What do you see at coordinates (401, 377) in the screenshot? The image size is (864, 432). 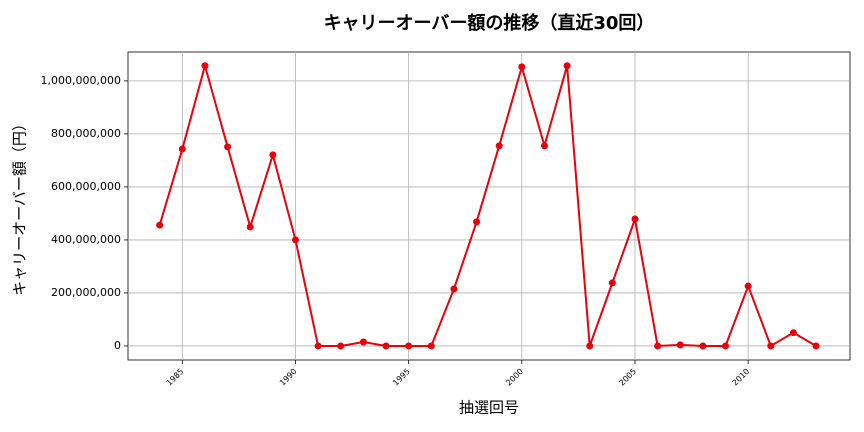 I see `x-tick-label: 1995` at bounding box center [401, 377].